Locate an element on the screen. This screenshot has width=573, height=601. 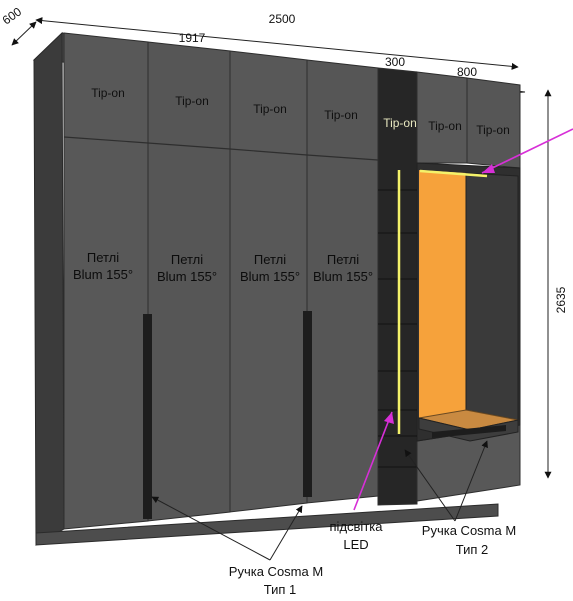
depth-dimension-line is located at coordinates (24, 33).